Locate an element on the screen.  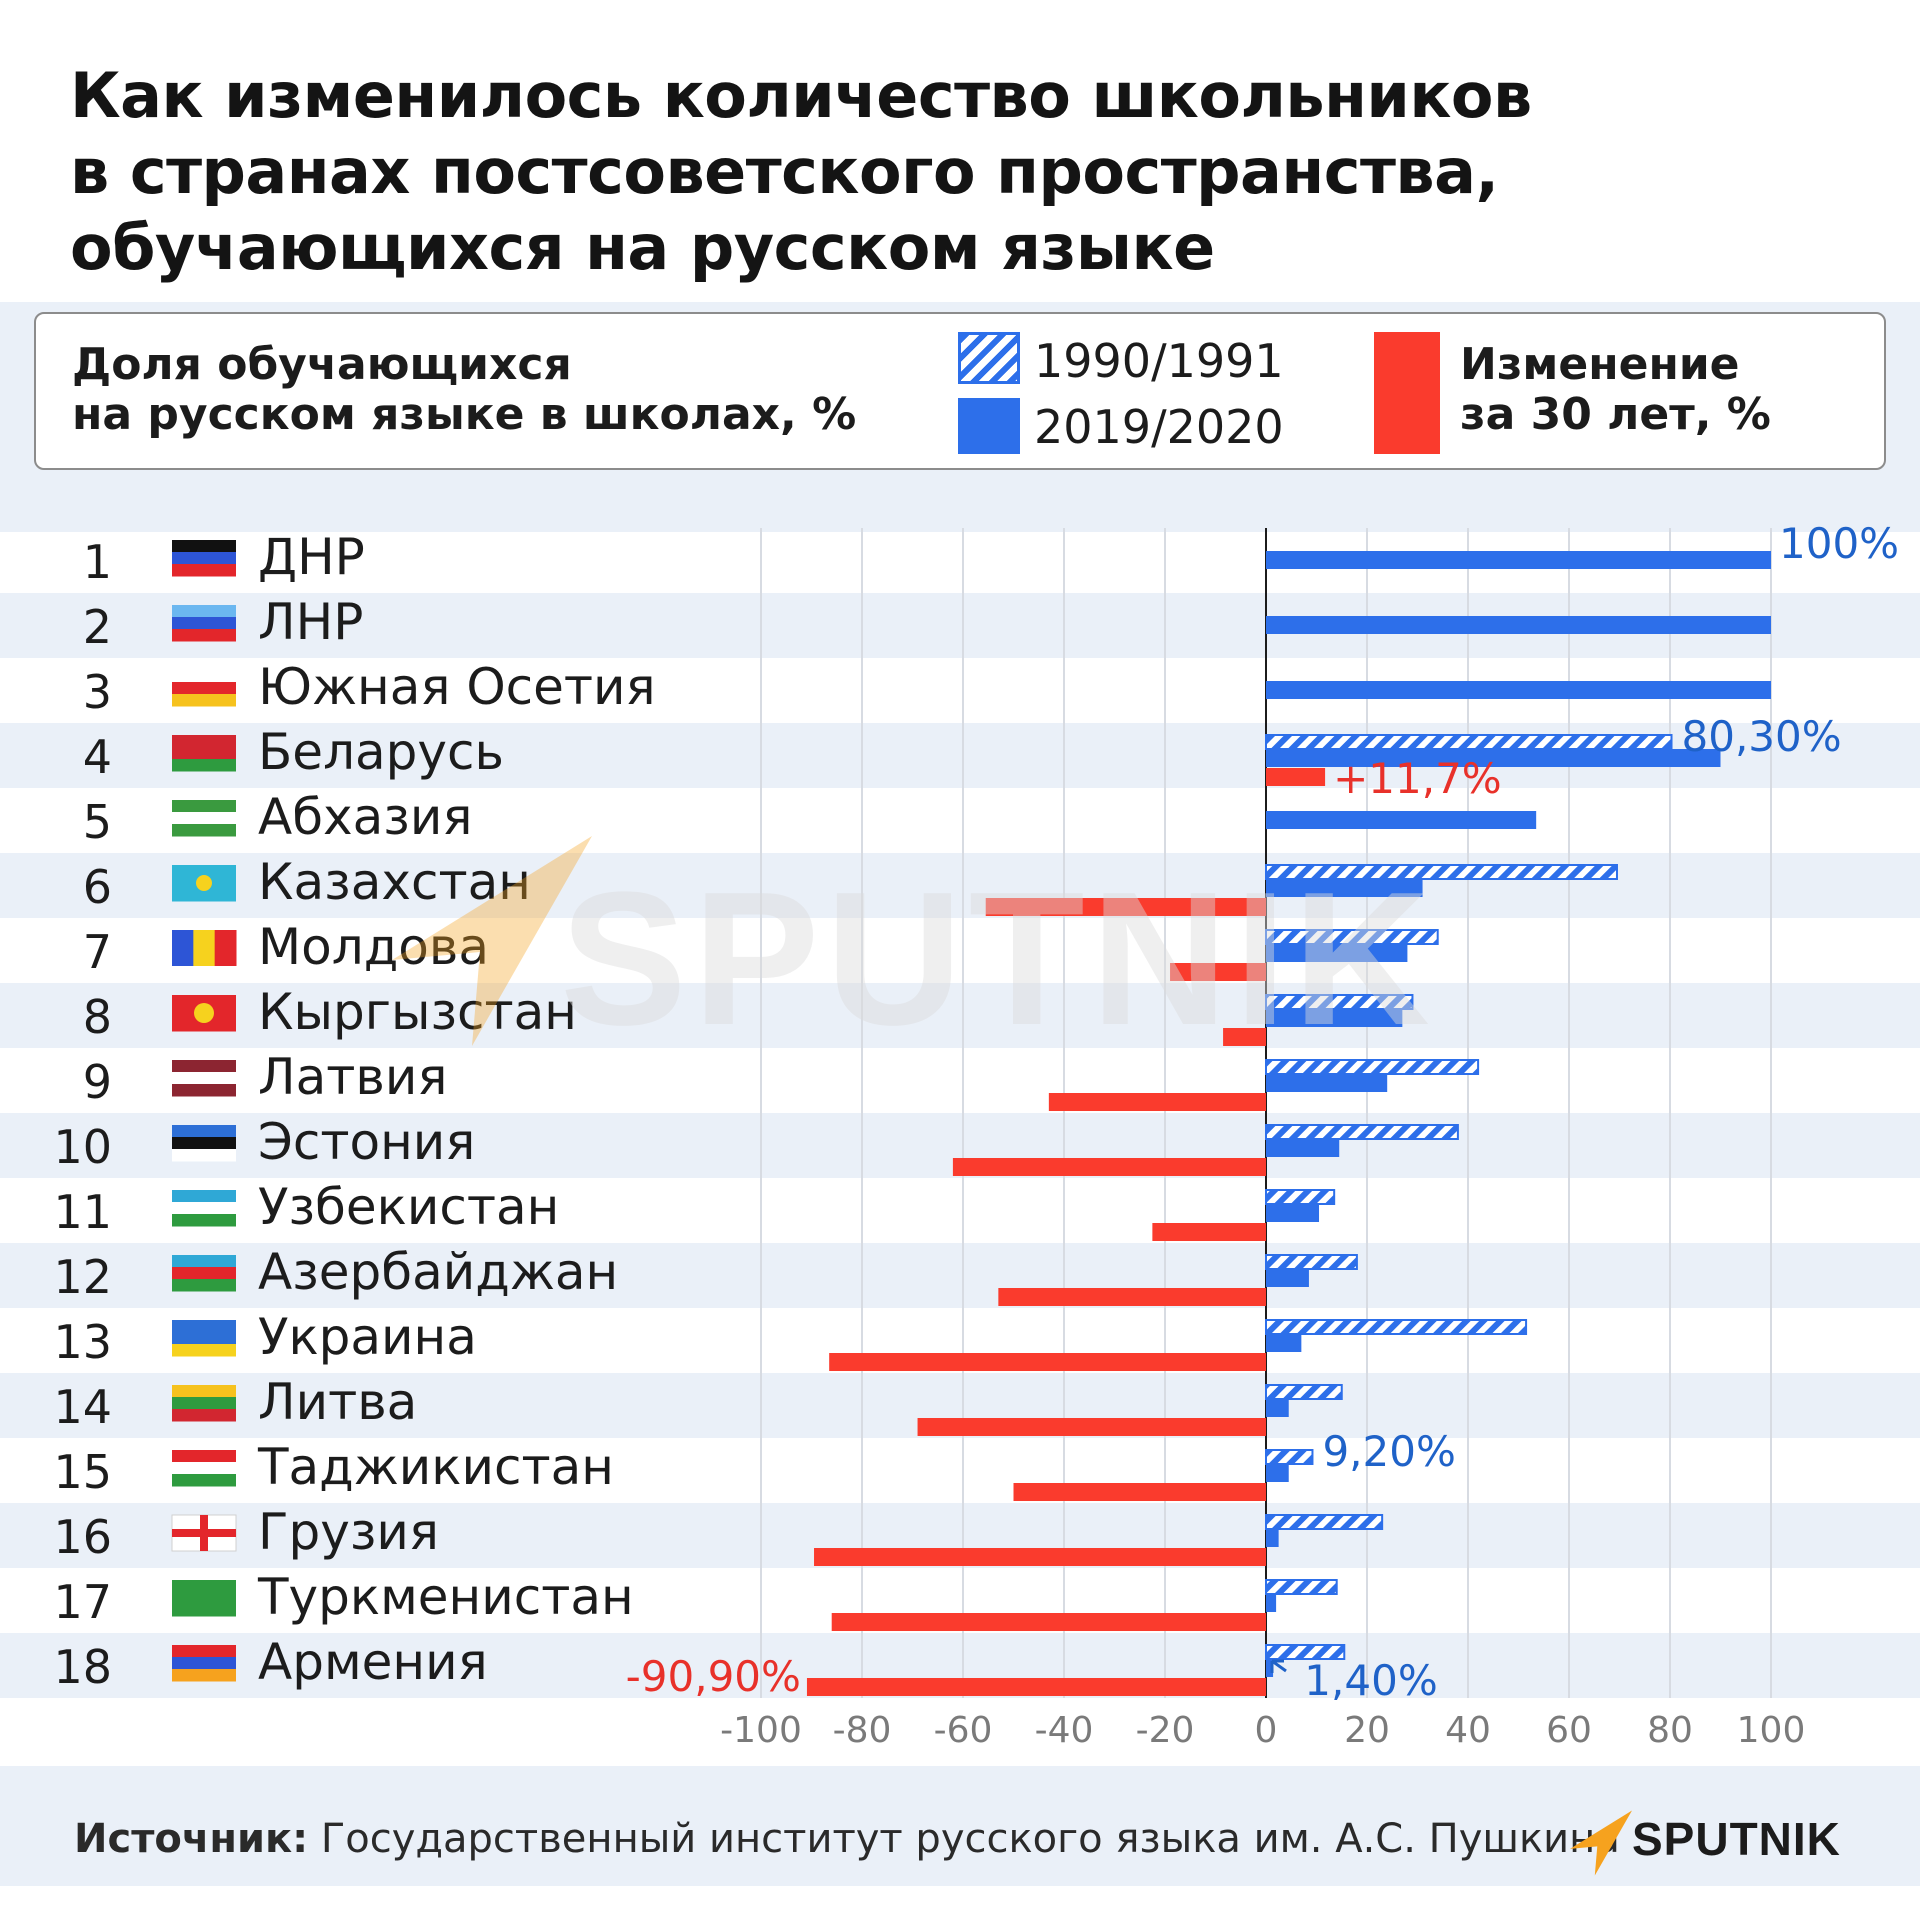
flag-abkhazia-icon is located at coordinates (204, 818).